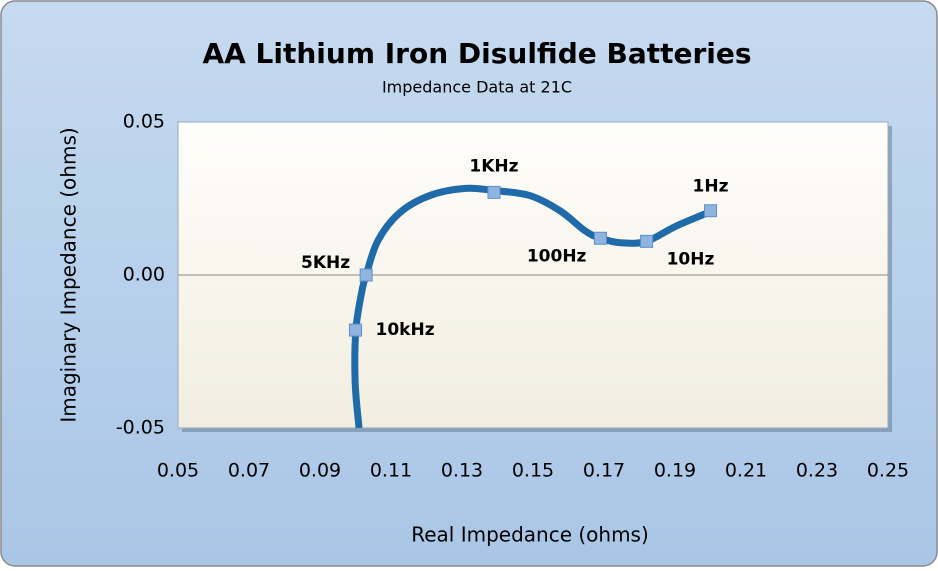  What do you see at coordinates (533, 471) in the screenshot?
I see `x-tick-label: 0.15` at bounding box center [533, 471].